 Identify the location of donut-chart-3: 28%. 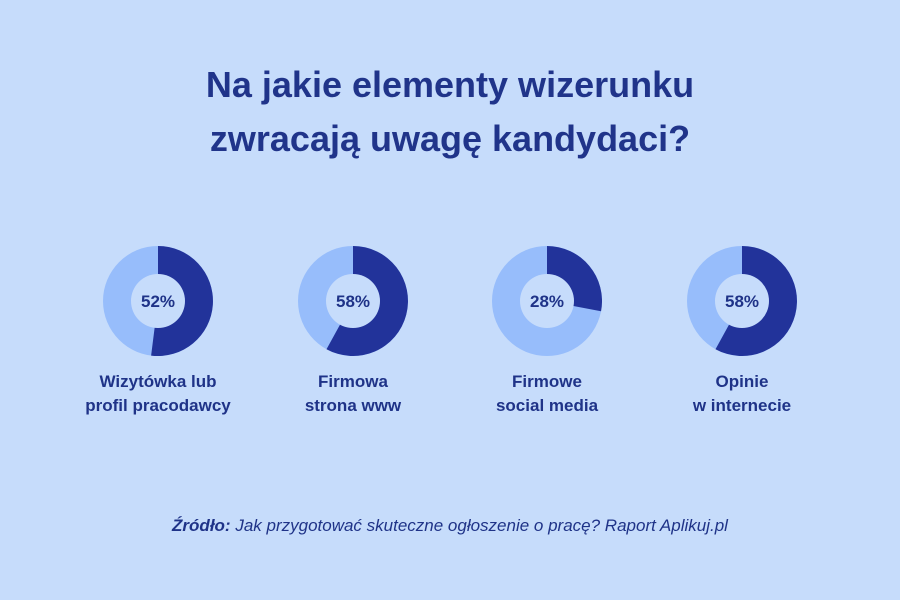
(547, 301).